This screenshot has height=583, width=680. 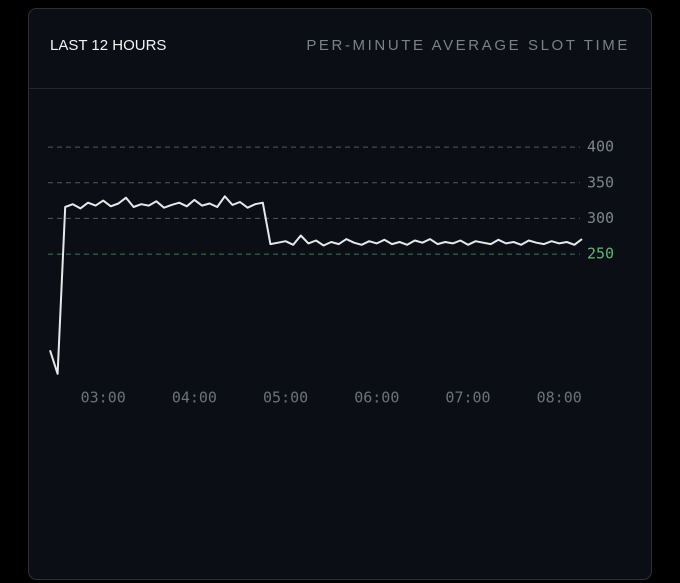 I want to click on y-tick-label: 350, so click(x=600, y=182).